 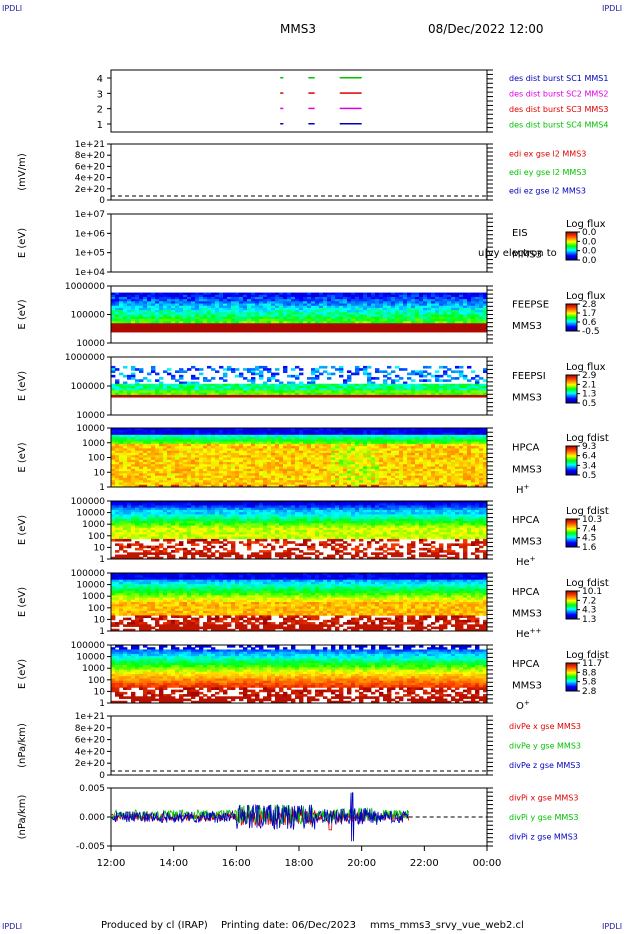 What do you see at coordinates (90, 273) in the screenshot?
I see `eis-tick-label: 1e+04` at bounding box center [90, 273].